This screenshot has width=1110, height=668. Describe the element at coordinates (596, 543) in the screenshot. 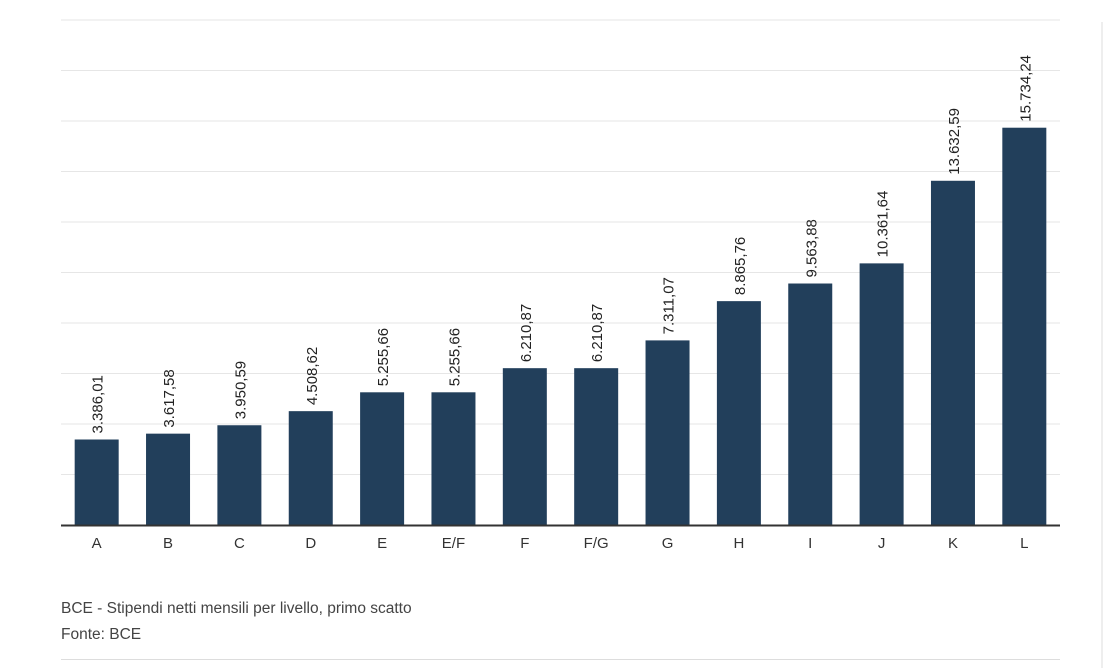

I see `x-tick-label: F/G` at that location.